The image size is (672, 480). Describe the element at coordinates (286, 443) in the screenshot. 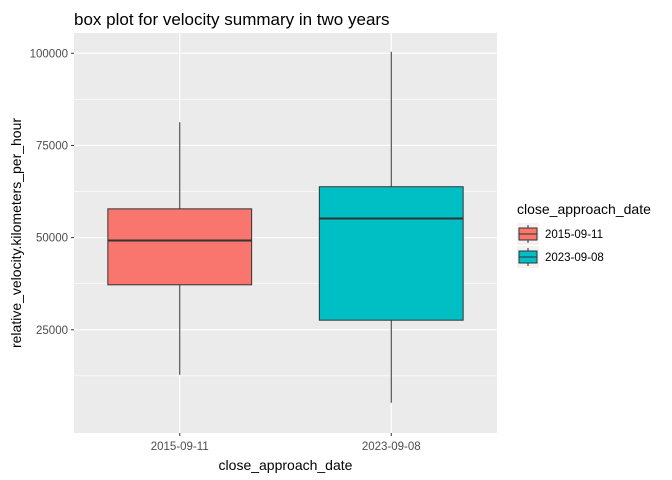

I see `x-axis: 2015-09-11 2023-09-08` at that location.